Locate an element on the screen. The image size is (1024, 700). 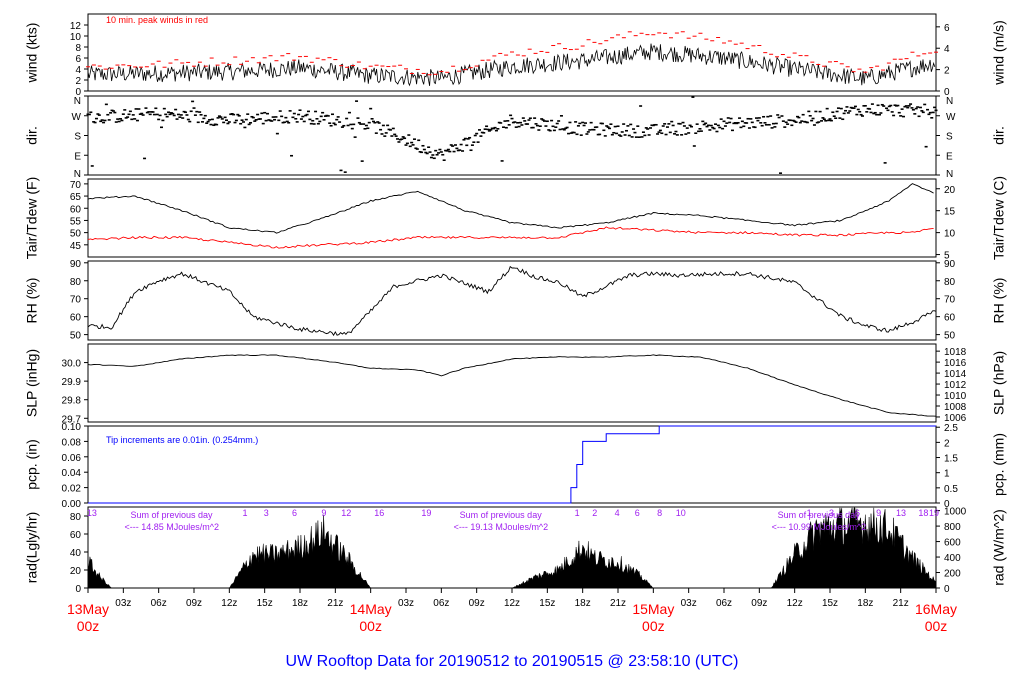
peak-wind-note: 10 min. peak winds in red is located at coordinates (157, 20).